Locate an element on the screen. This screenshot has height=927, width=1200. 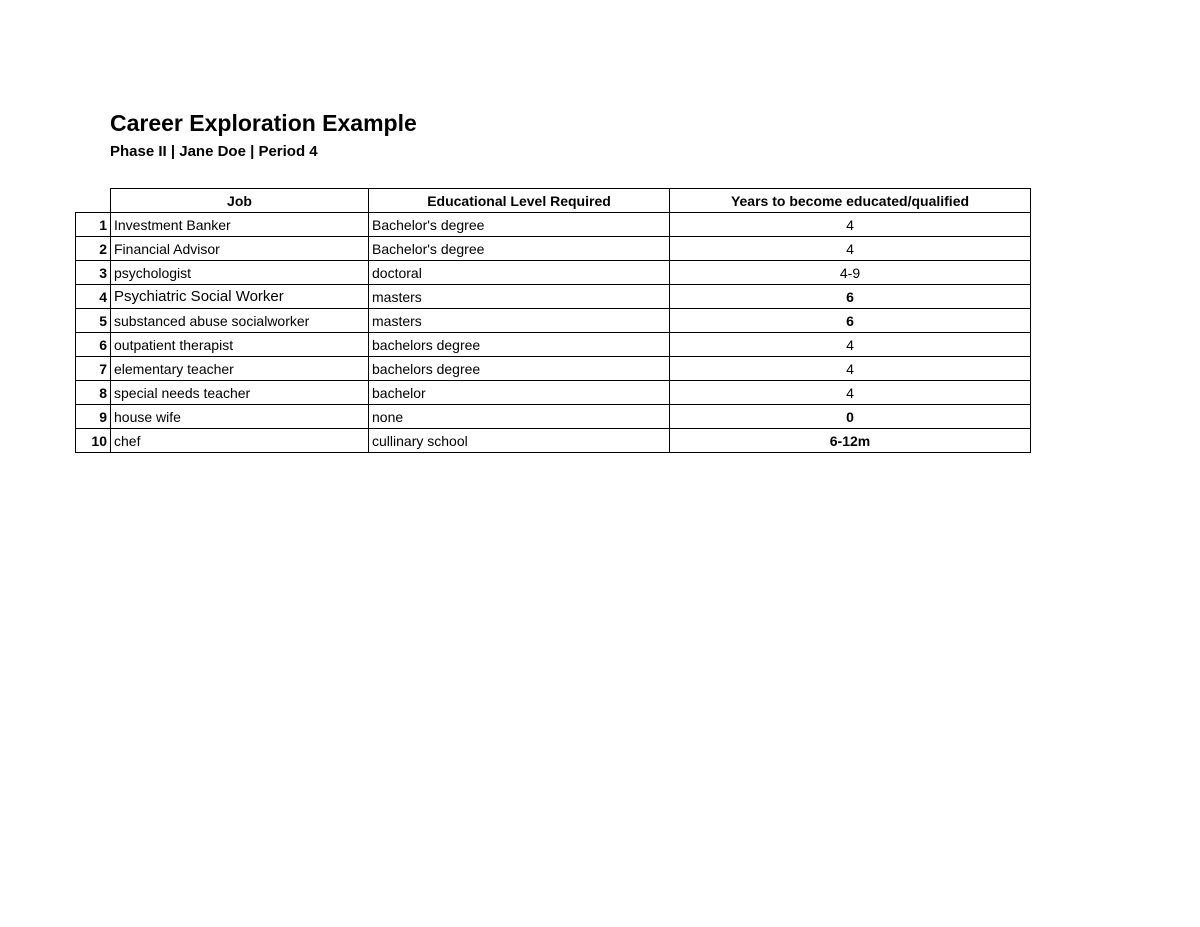
header-years: Years to become educated/qualified is located at coordinates (850, 200).